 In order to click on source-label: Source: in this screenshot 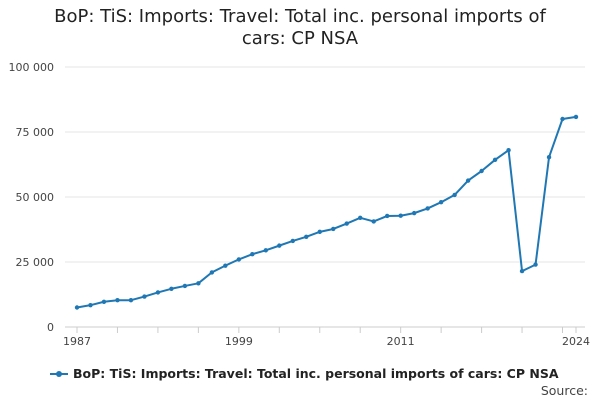, I will do `click(564, 390)`.